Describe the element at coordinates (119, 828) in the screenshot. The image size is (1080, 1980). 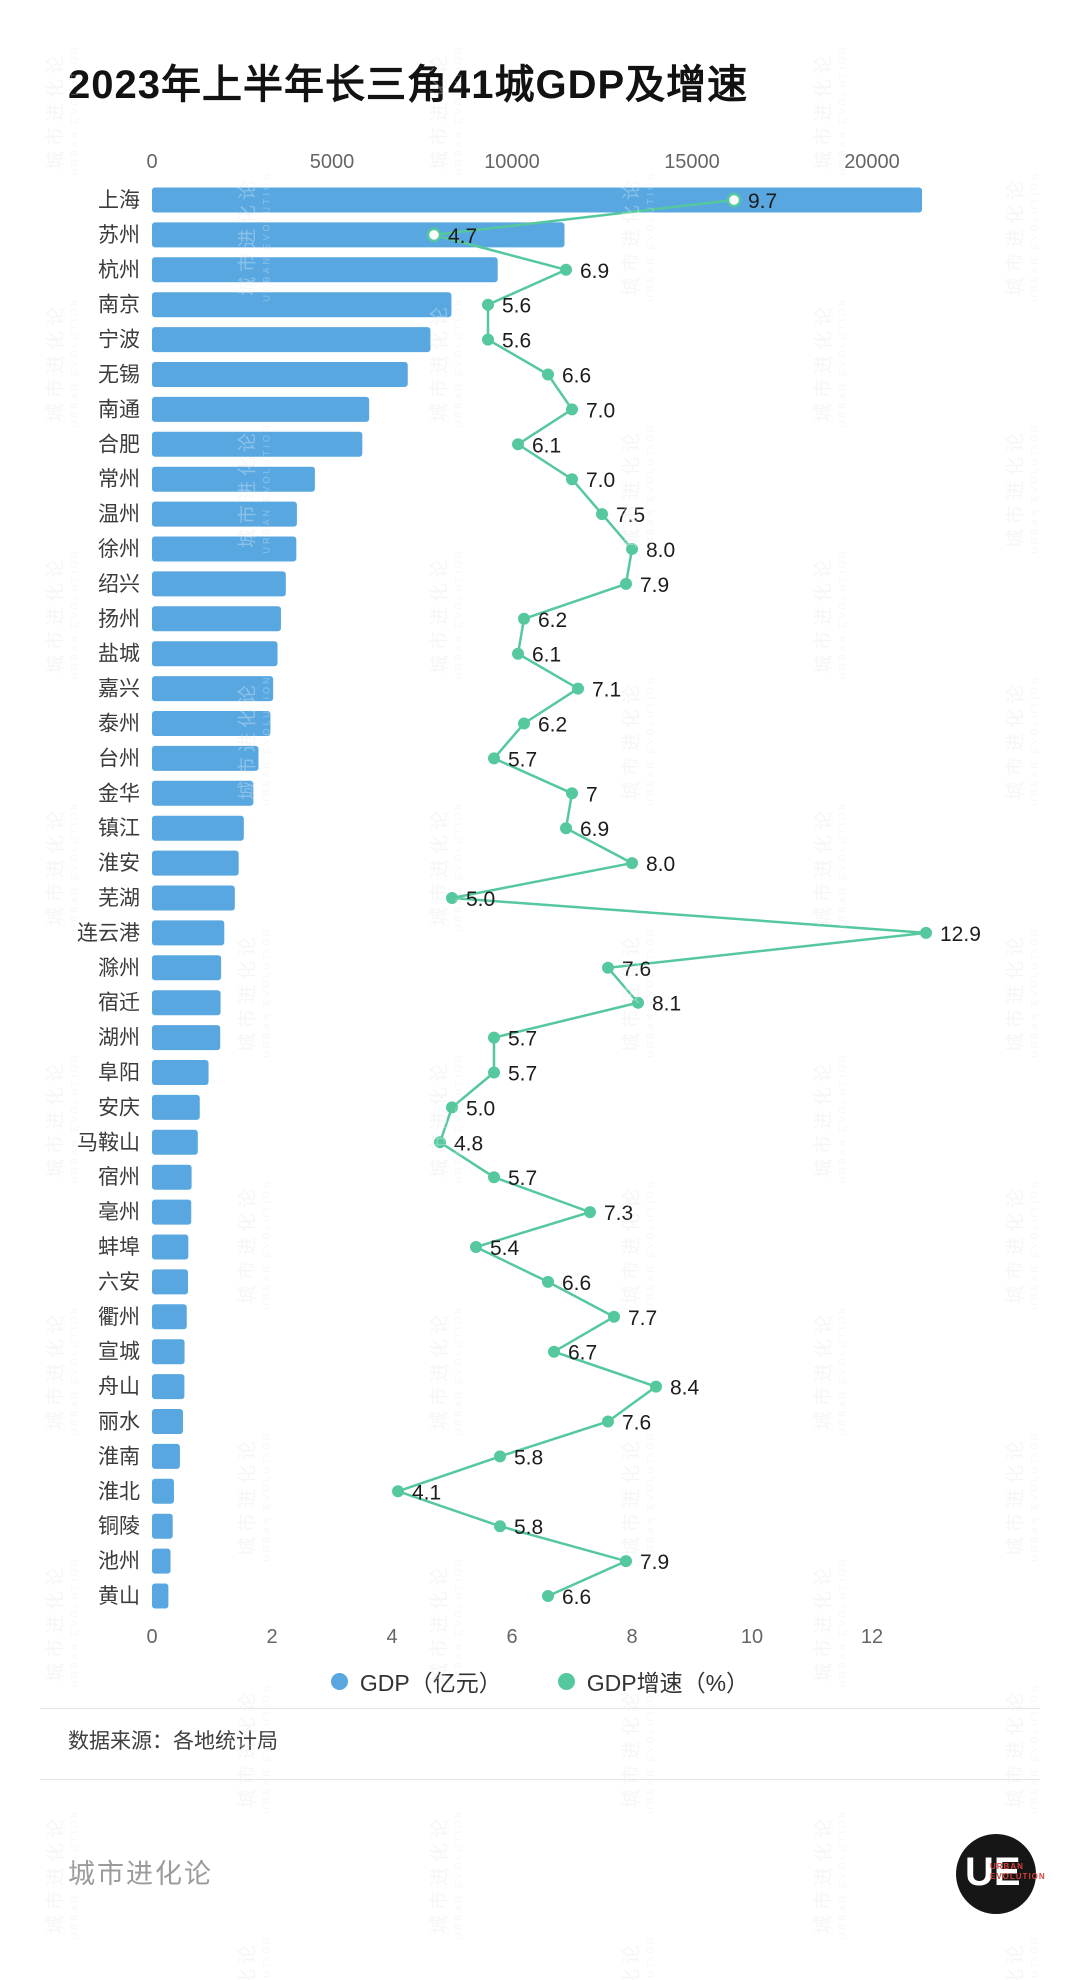
I see `city-label: 镇江` at that location.